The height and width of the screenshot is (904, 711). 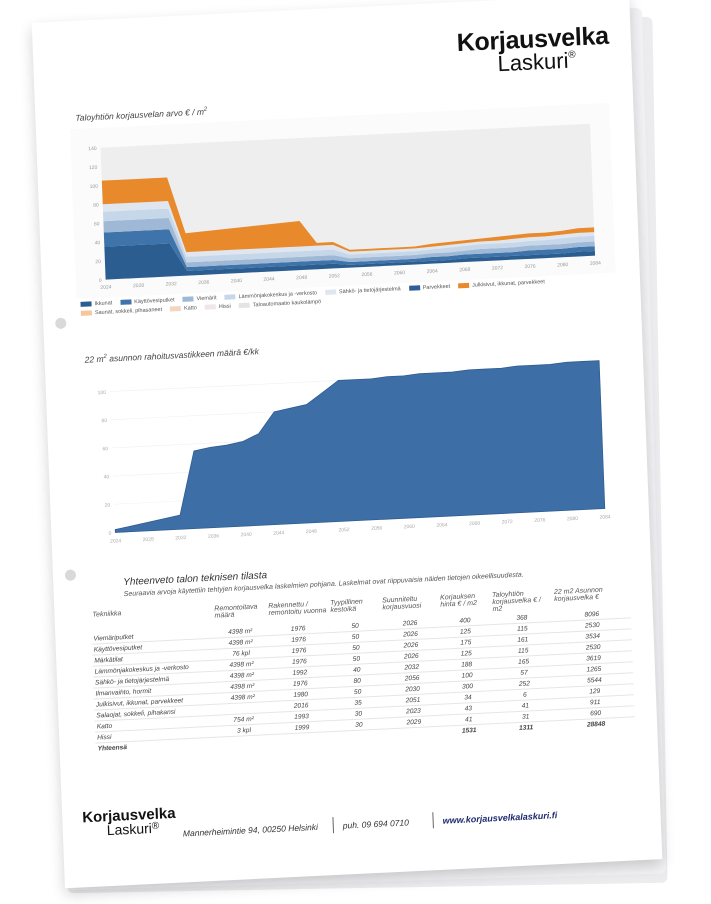 I want to click on legend-item: Katto, so click(x=183, y=309).